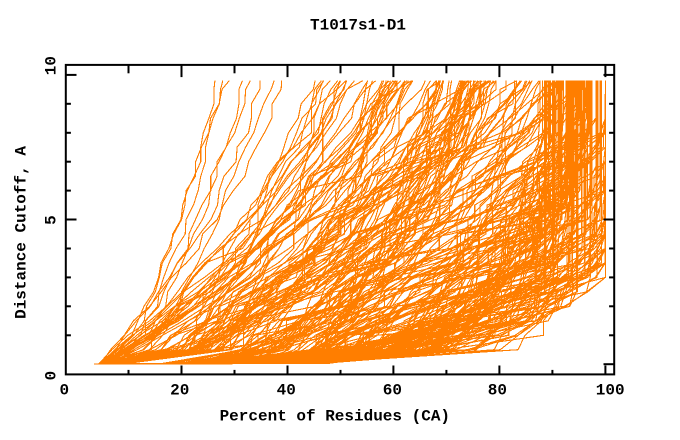 Image resolution: width=680 pixels, height=440 pixels. What do you see at coordinates (52, 65) in the screenshot?
I see `svg-text: 10` at bounding box center [52, 65].